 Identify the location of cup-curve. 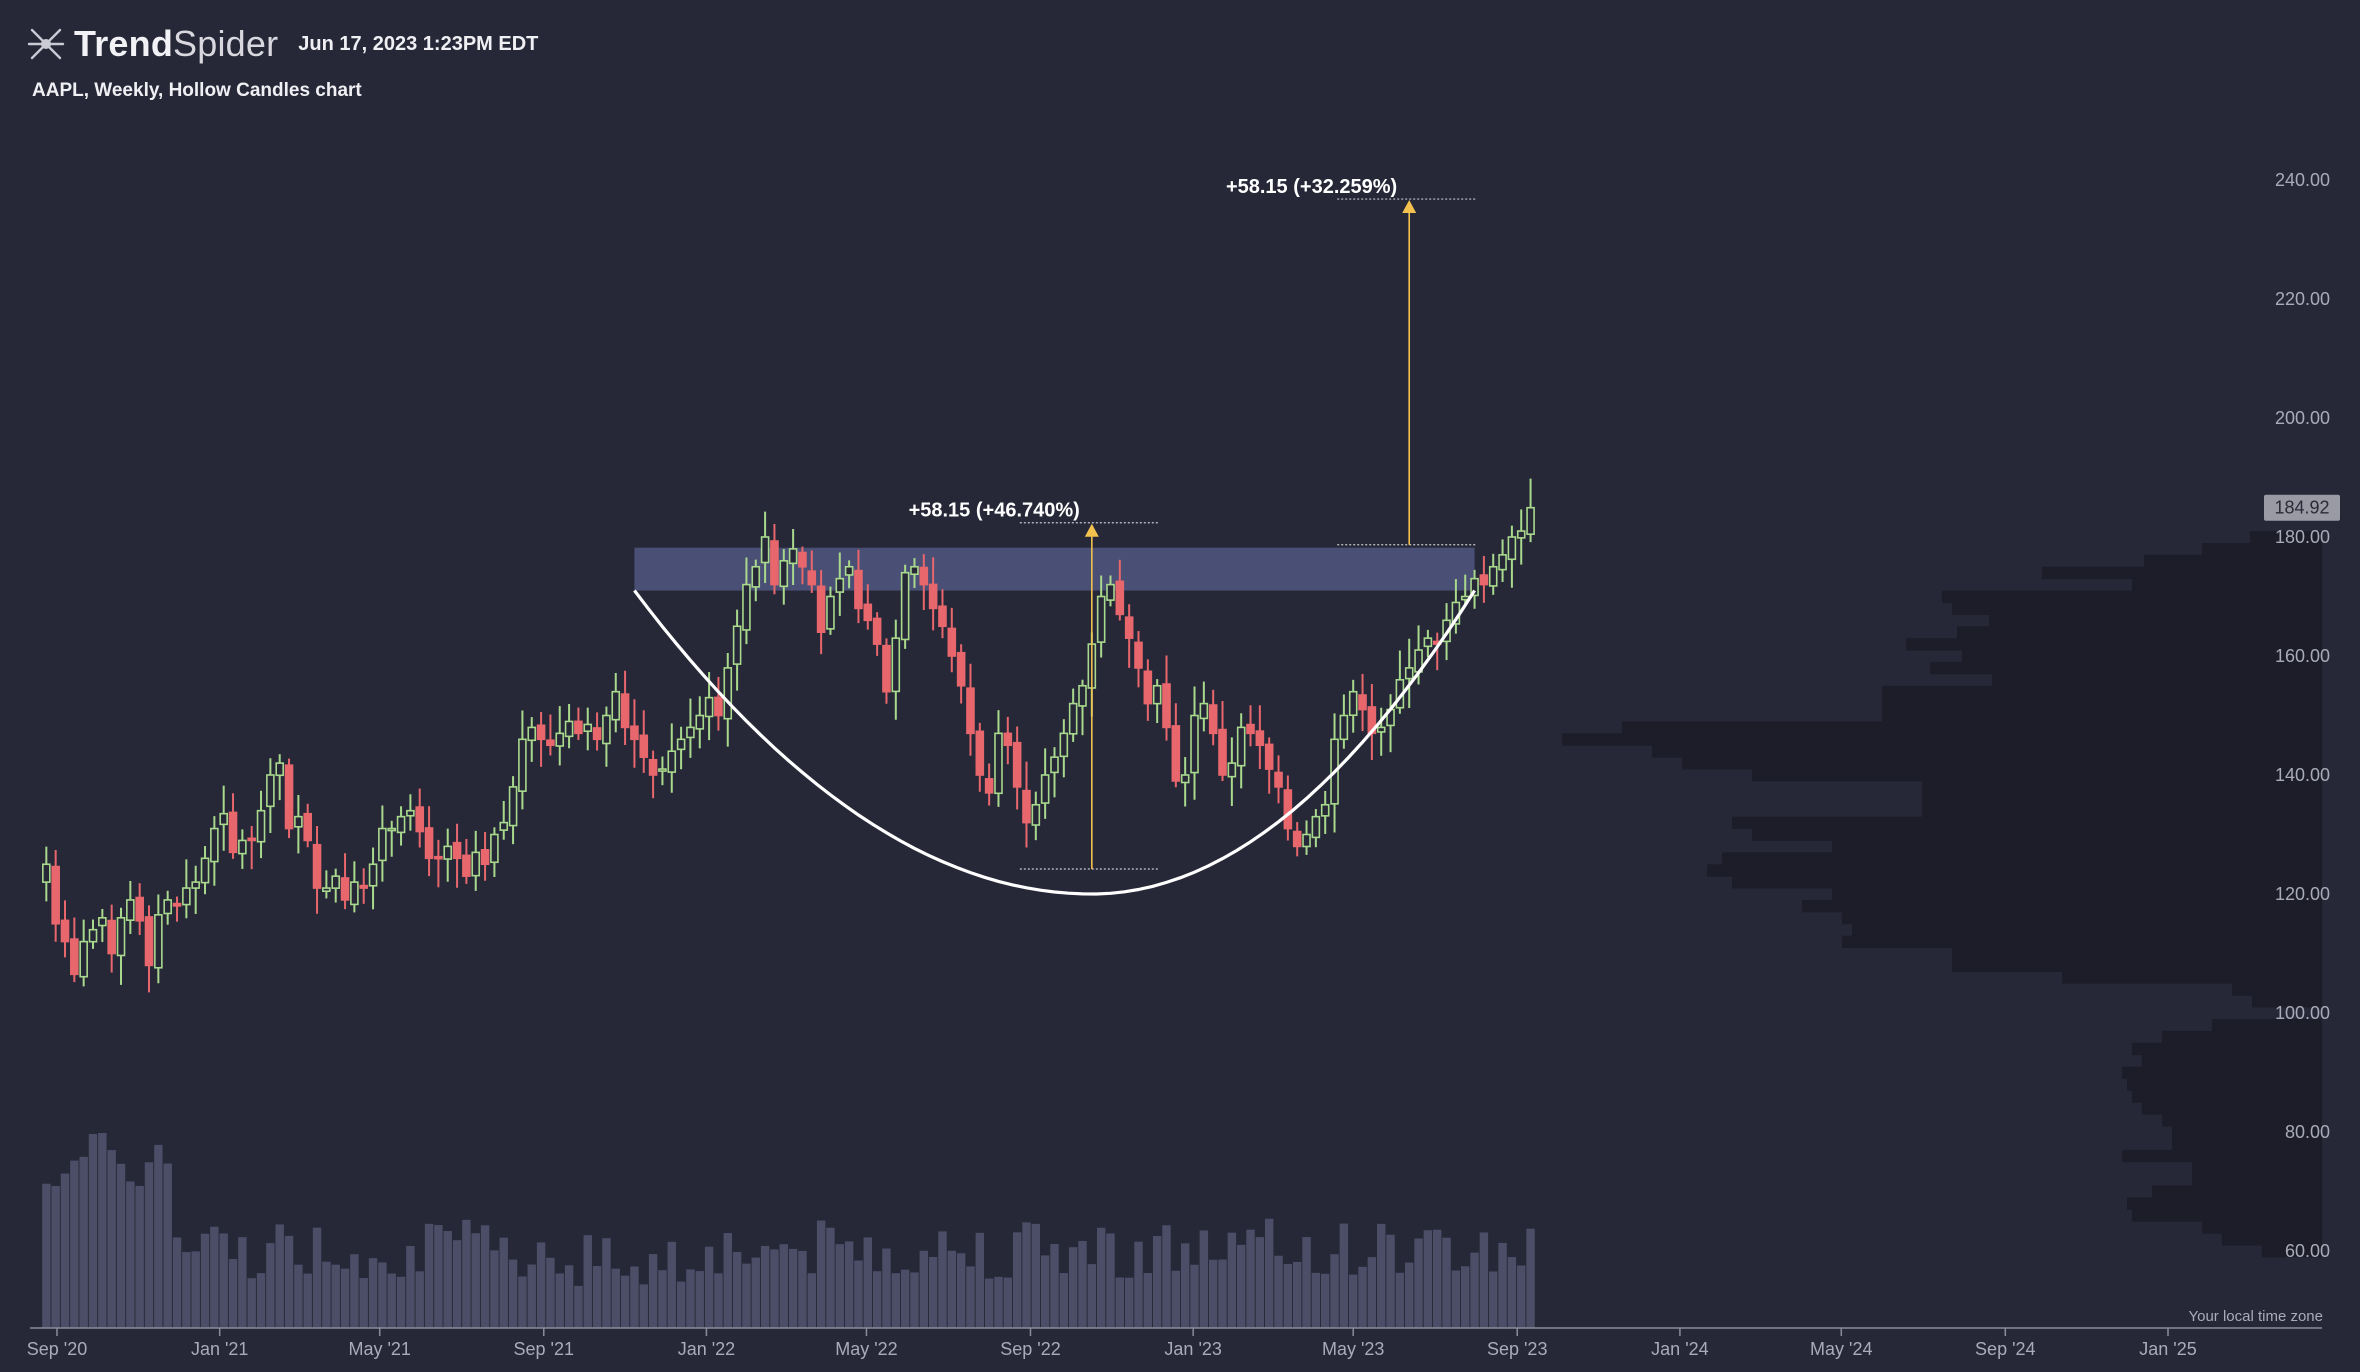
(1054, 742).